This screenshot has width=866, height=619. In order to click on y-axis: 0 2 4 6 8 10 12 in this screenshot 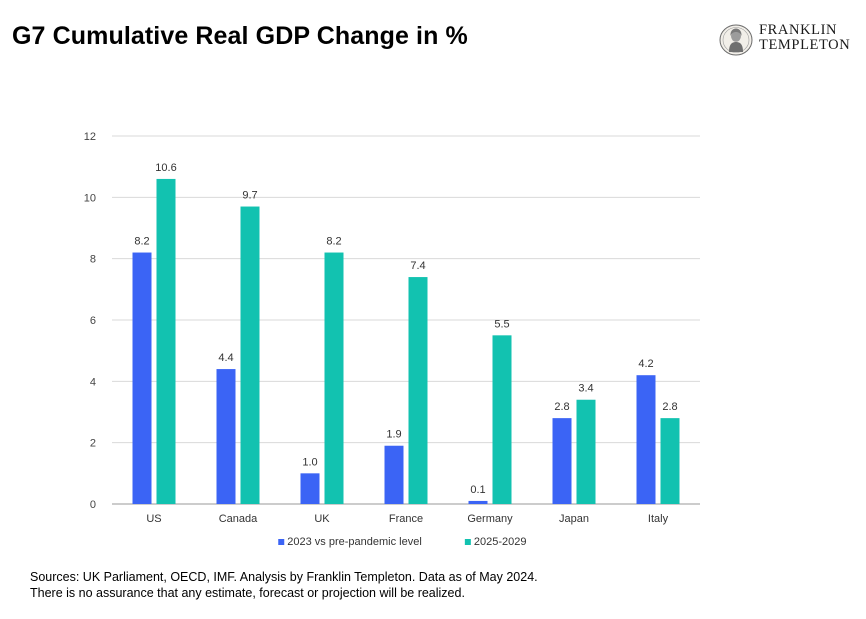, I will do `click(90, 321)`.